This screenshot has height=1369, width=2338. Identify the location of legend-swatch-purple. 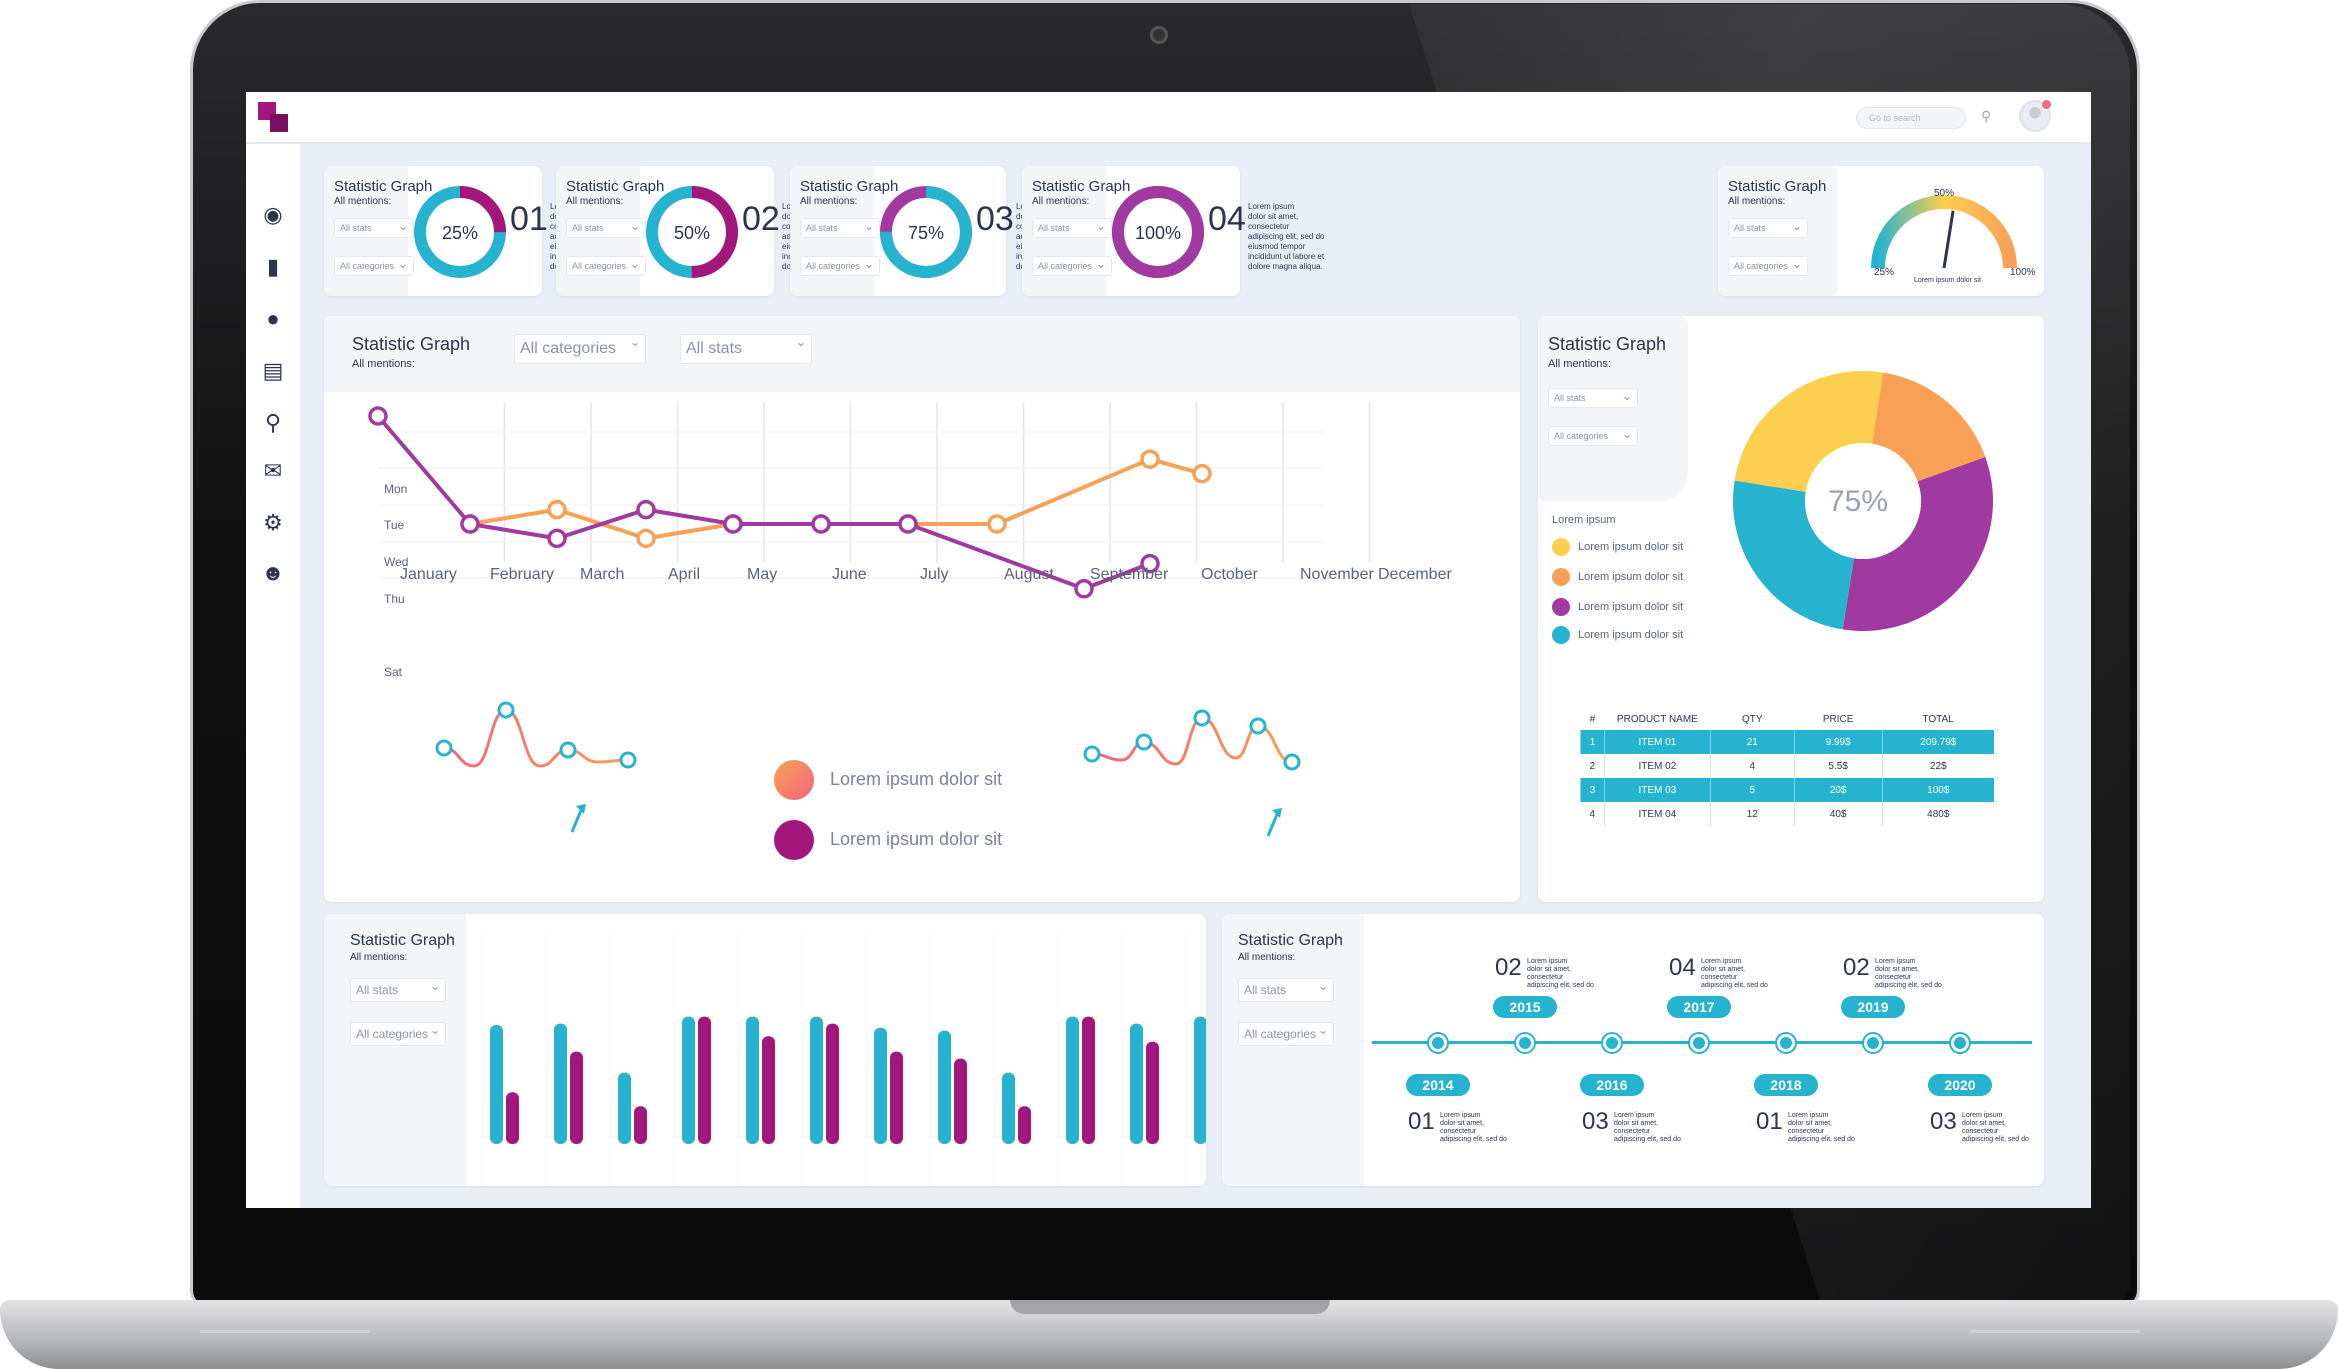
(794, 840).